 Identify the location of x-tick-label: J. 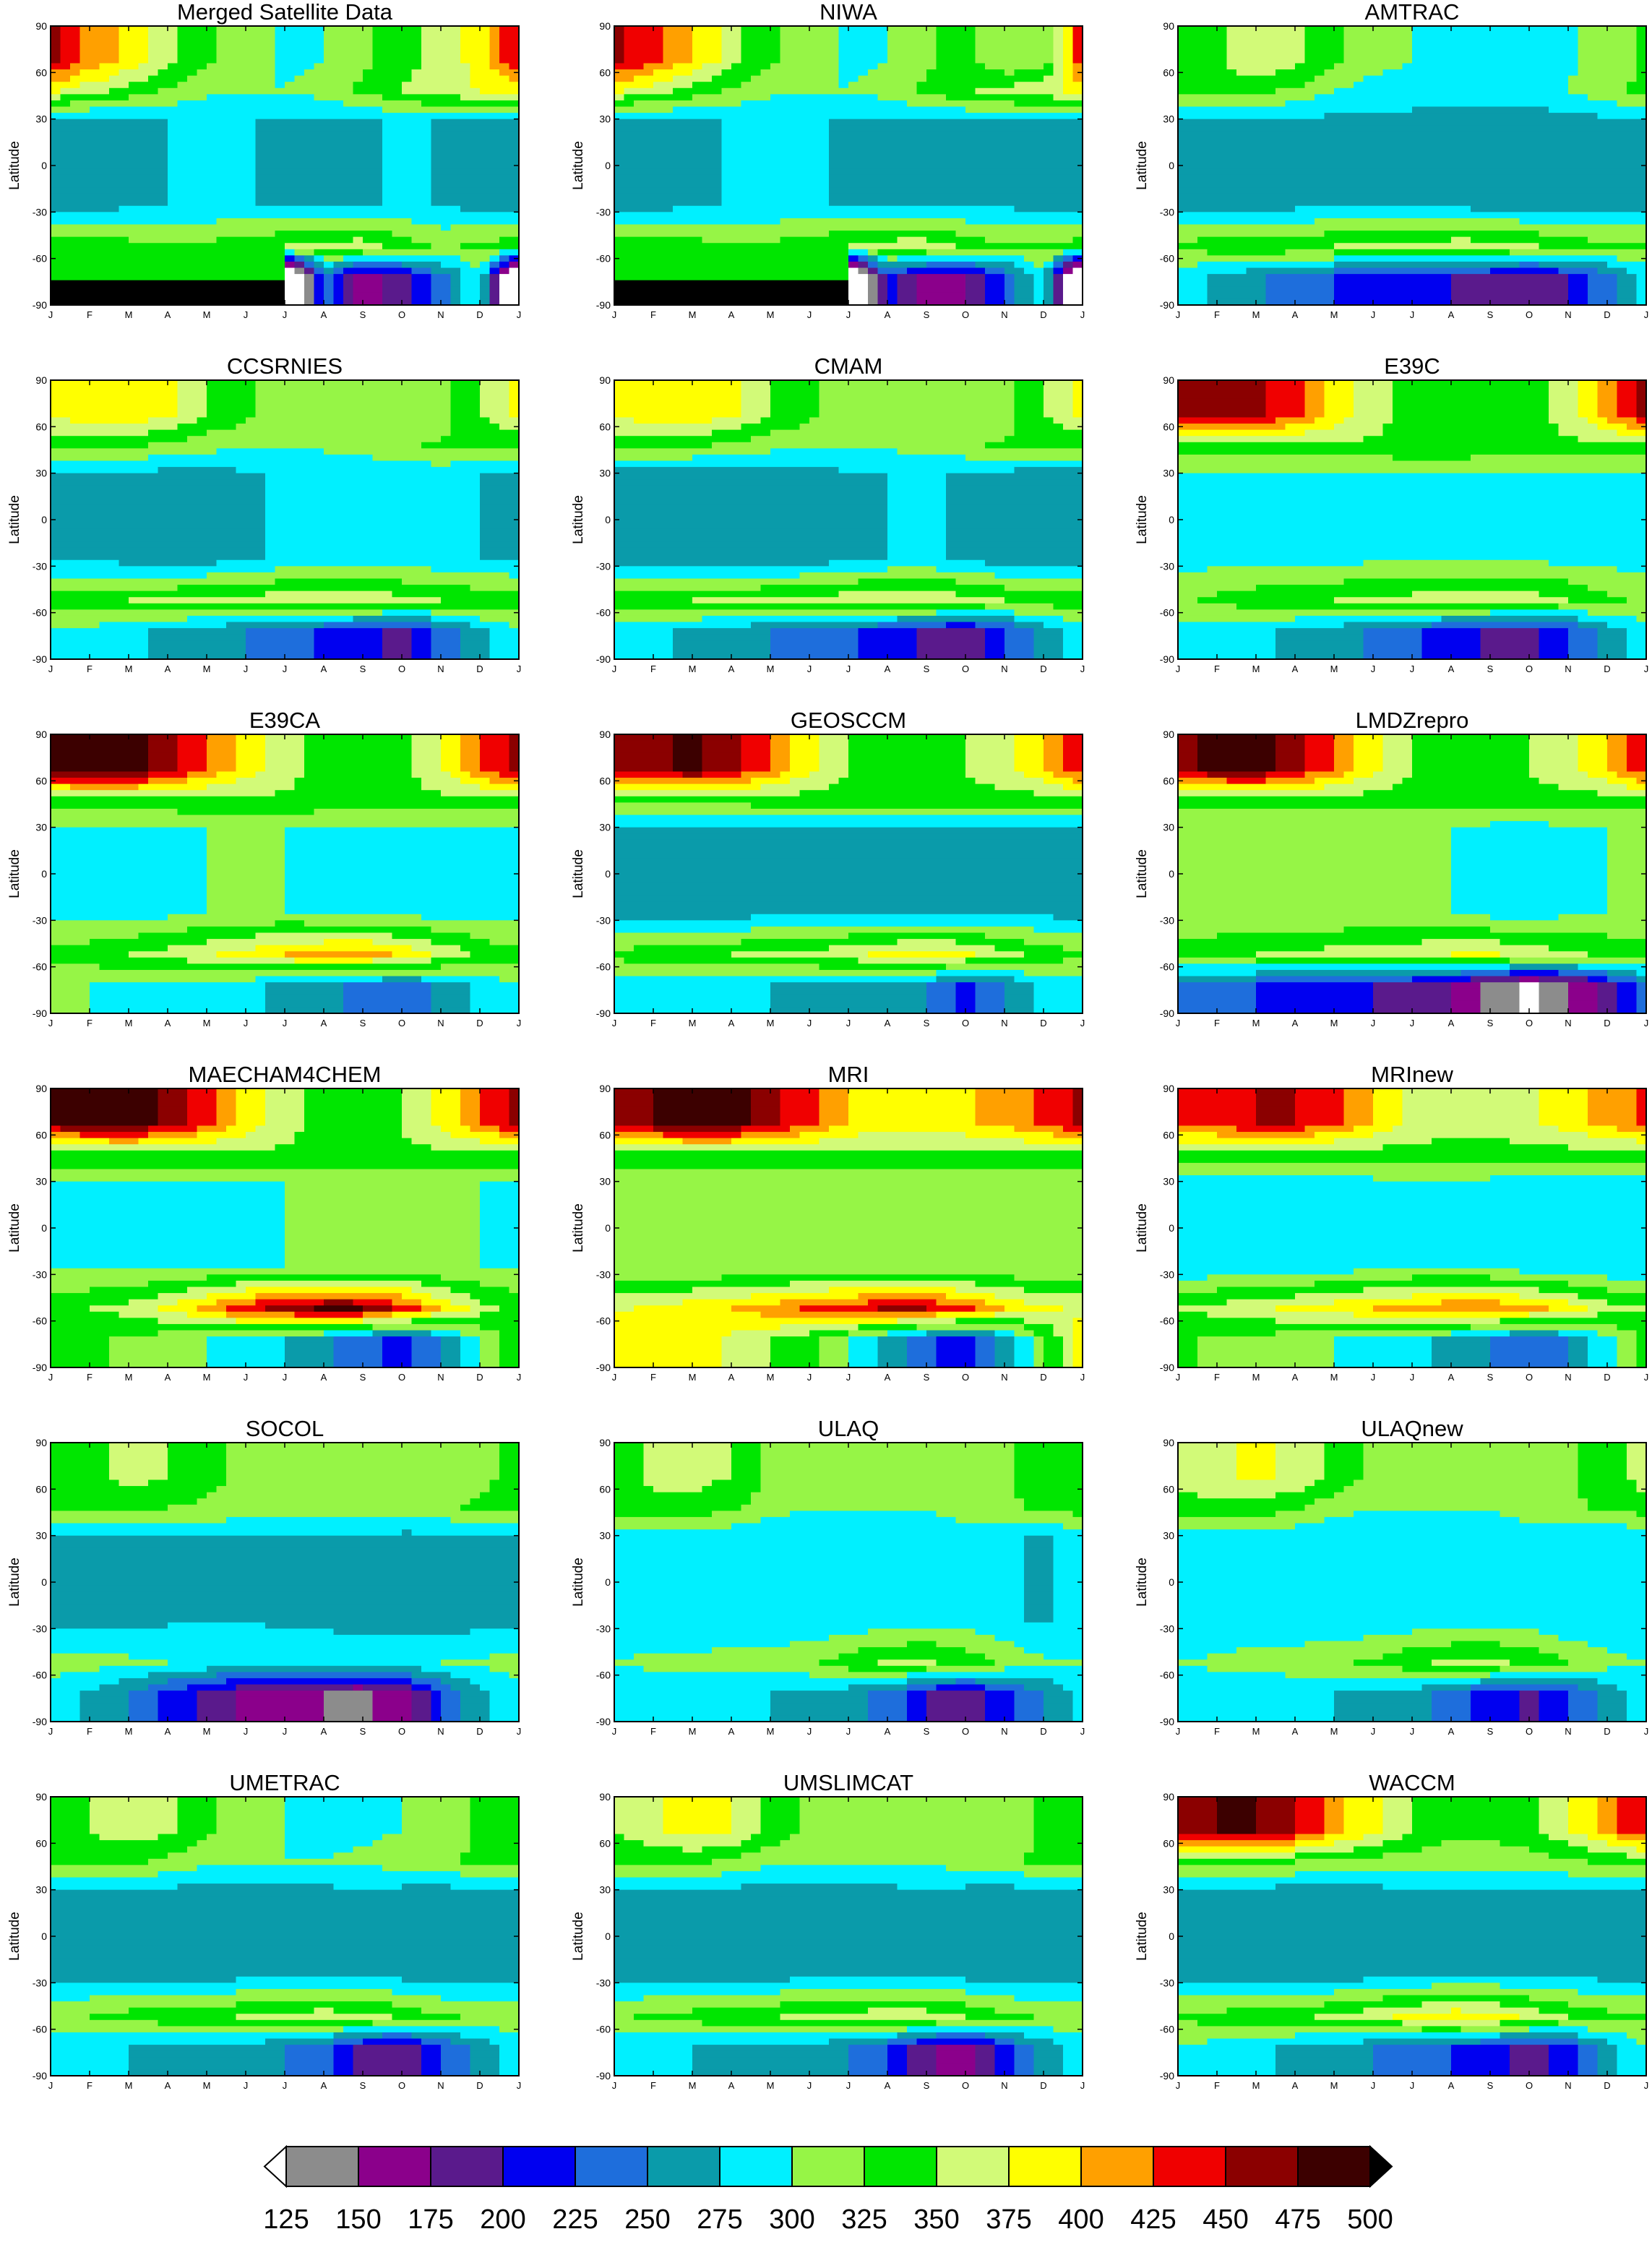
(848, 314).